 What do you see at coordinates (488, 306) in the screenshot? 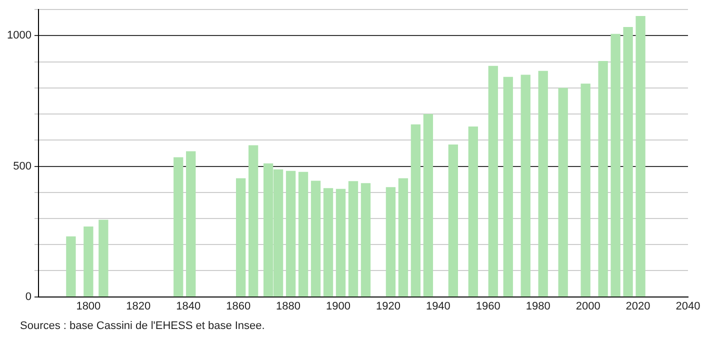
I see `x-tick-label: 1960` at bounding box center [488, 306].